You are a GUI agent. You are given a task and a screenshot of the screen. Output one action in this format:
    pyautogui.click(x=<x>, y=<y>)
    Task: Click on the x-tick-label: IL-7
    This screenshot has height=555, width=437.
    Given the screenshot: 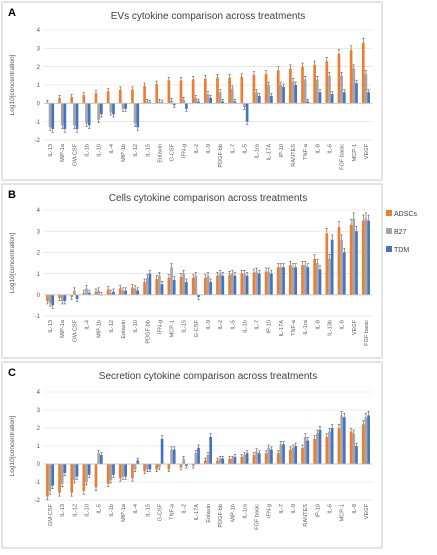 What is the action you would take?
    pyautogui.click(x=282, y=509)
    